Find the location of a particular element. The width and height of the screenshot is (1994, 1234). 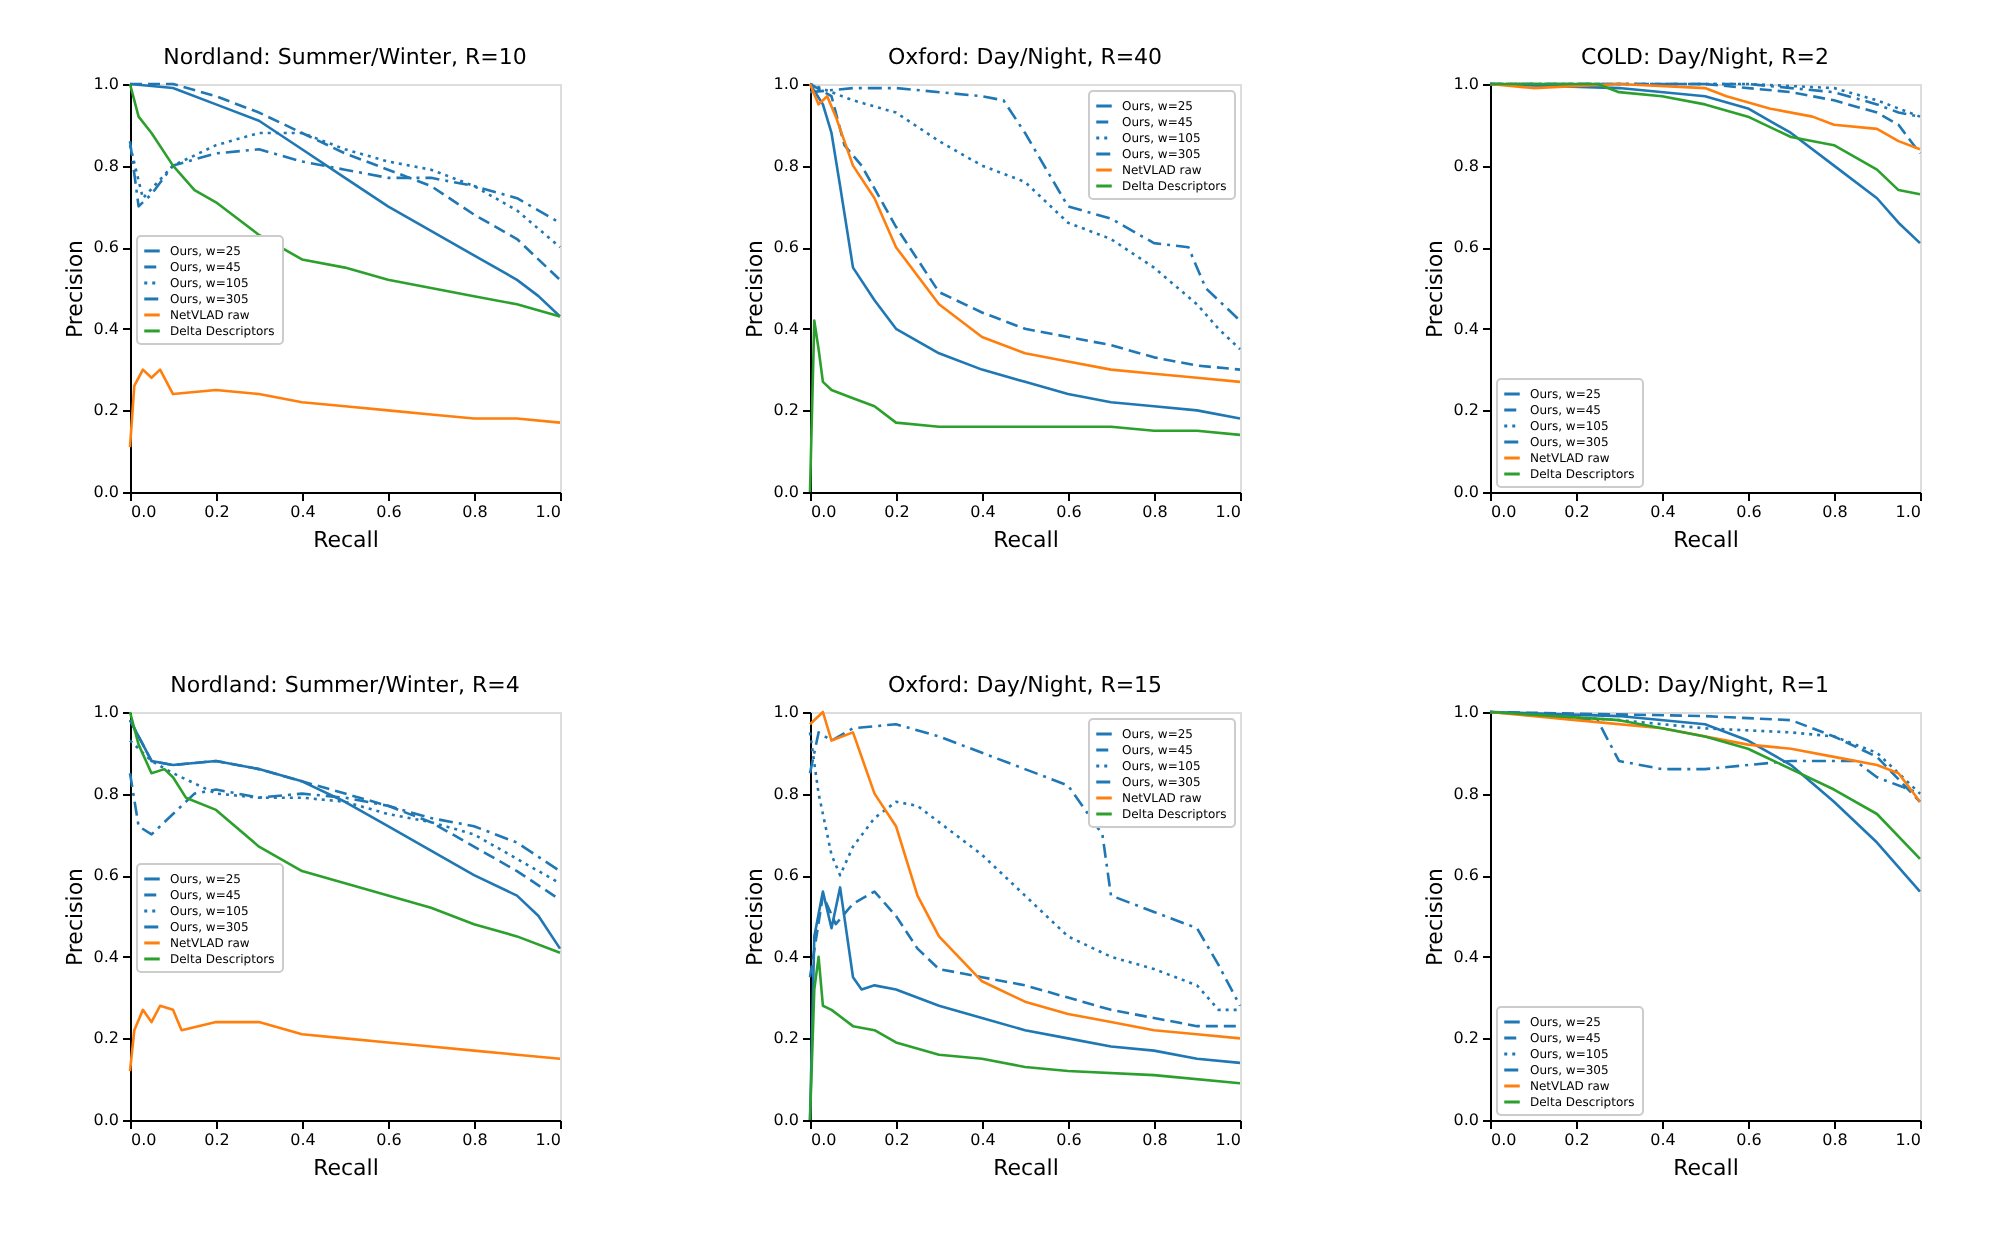

chart-title: Nordland: Summer/Winter, R=10 is located at coordinates (345, 57).